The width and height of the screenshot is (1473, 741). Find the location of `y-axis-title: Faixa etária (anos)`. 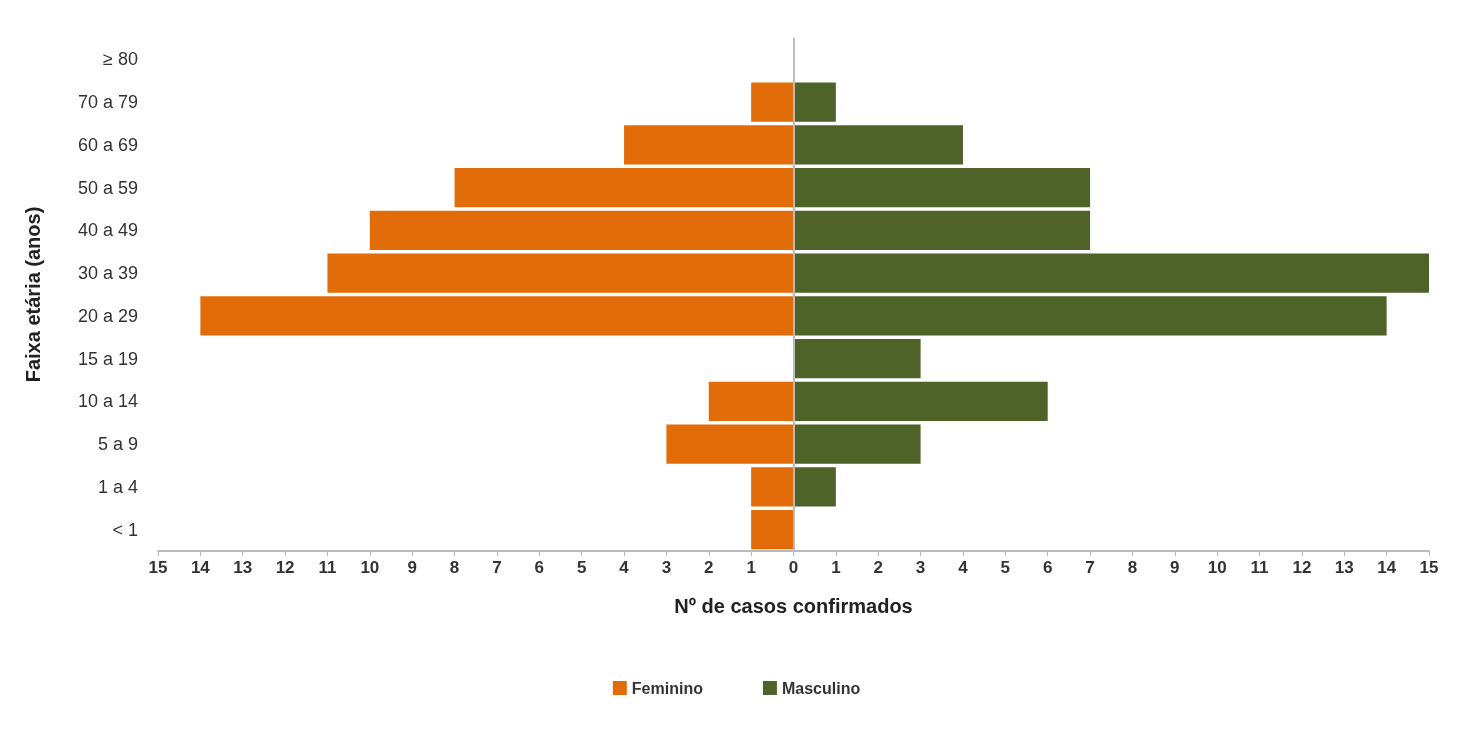

y-axis-title: Faixa etária (anos) is located at coordinates (33, 294).